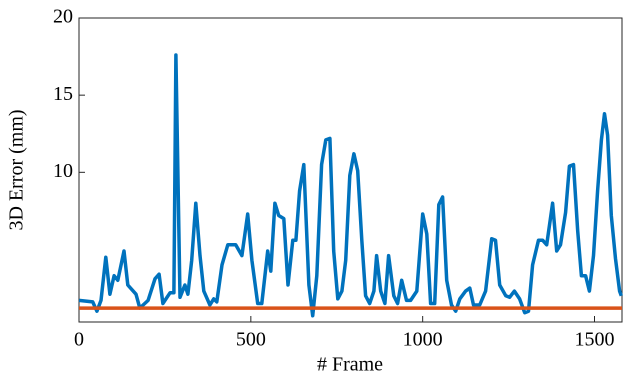 Image resolution: width=624 pixels, height=379 pixels. Describe the element at coordinates (251, 340) in the screenshot. I see `x-tick-label: 500` at that location.